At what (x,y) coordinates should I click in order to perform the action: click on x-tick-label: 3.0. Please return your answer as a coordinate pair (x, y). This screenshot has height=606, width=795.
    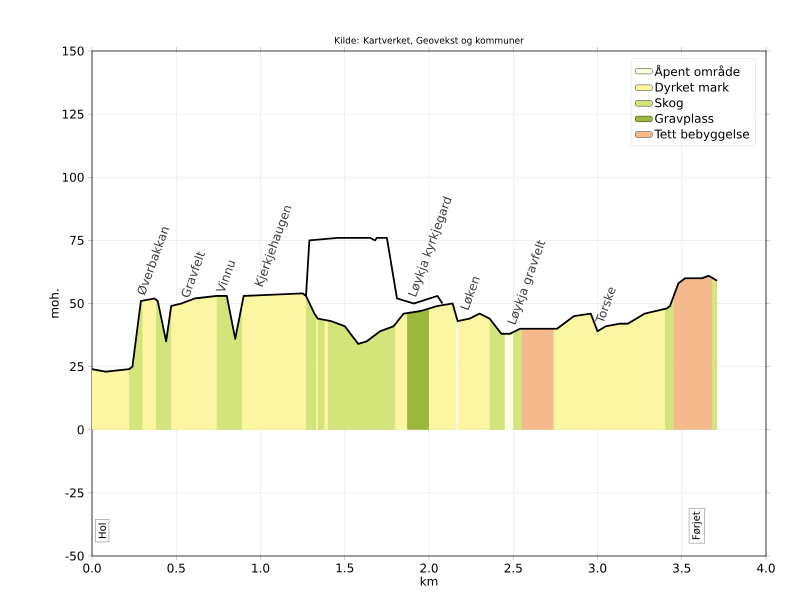
    Looking at the image, I should click on (597, 568).